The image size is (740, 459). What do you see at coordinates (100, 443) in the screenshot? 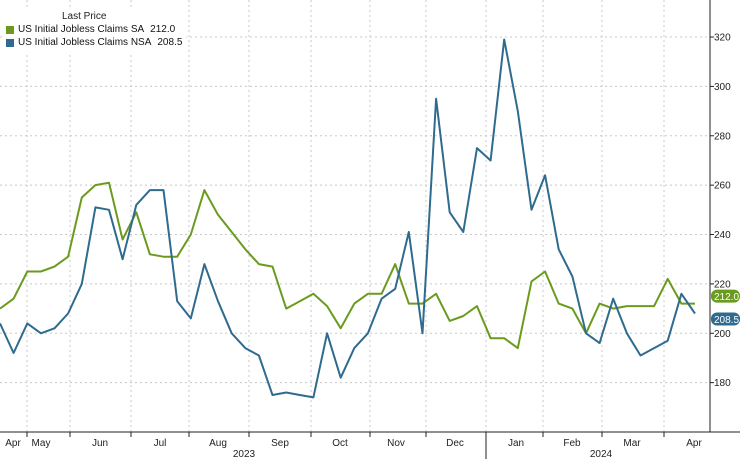
I see `x-tick-label: Jun` at bounding box center [100, 443].